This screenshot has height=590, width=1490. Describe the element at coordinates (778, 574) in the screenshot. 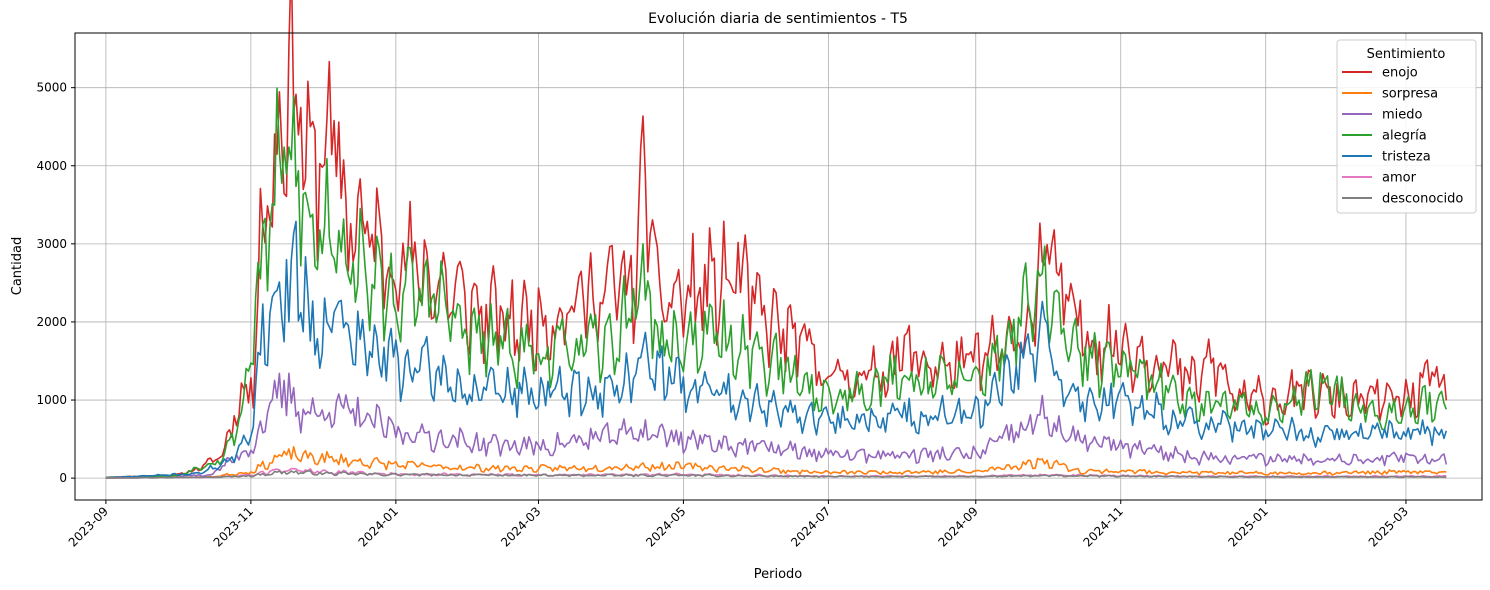

I see `x-axis-label: Periodo` at that location.